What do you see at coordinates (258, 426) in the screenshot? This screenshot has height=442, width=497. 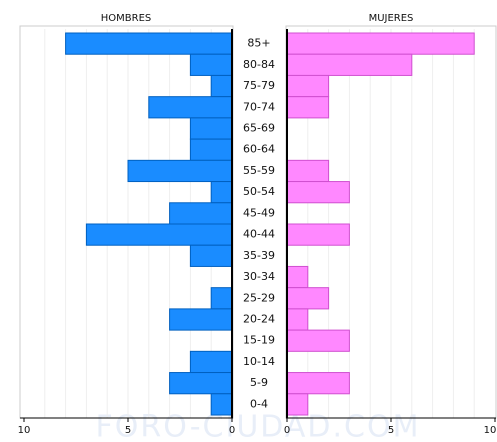 I see `watermark: FORO-CIUDAD.COM` at bounding box center [258, 426].